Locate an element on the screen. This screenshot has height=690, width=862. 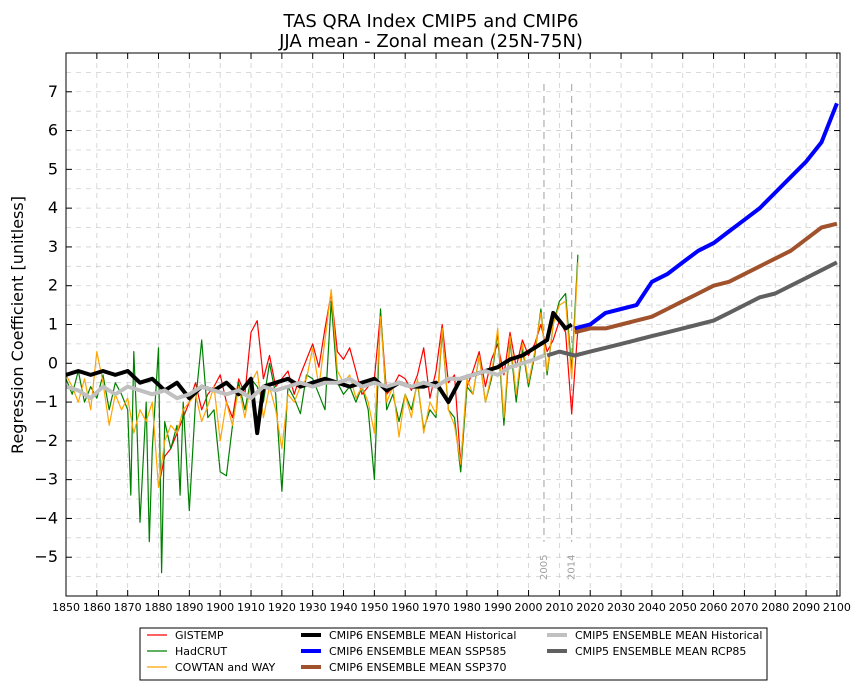
x-tick-label: 1850 is located at coordinates (66, 607).